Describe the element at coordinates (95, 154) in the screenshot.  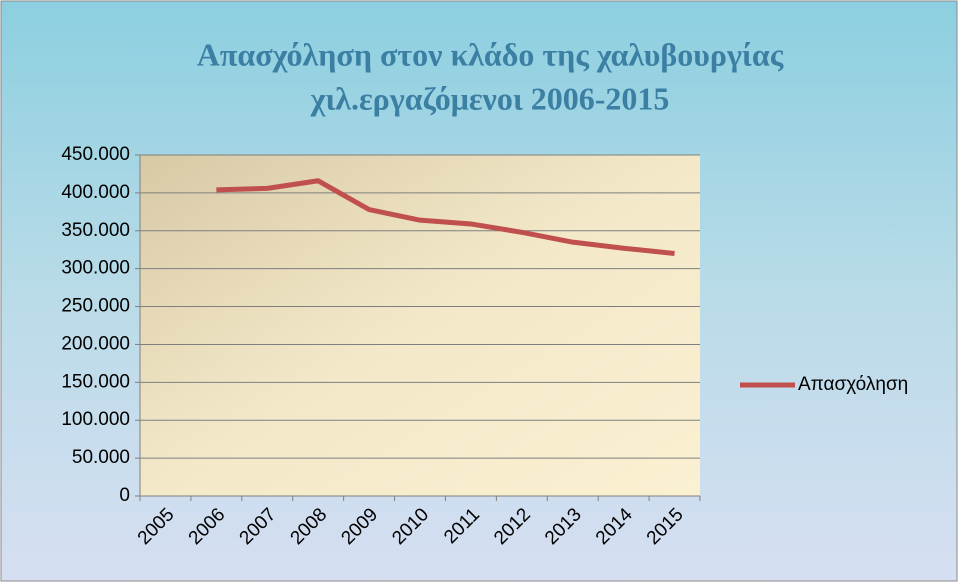
I see `y-tick-label: 450.000` at that location.